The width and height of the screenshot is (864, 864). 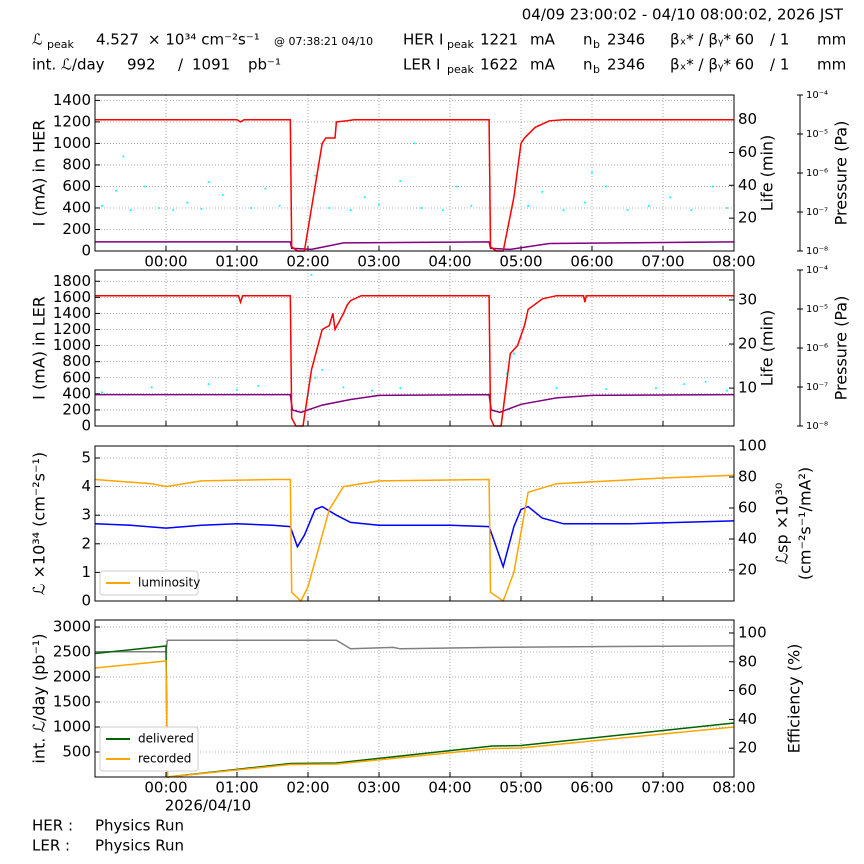 What do you see at coordinates (747, 299) in the screenshot?
I see `y2-tick-label: 30` at bounding box center [747, 299].